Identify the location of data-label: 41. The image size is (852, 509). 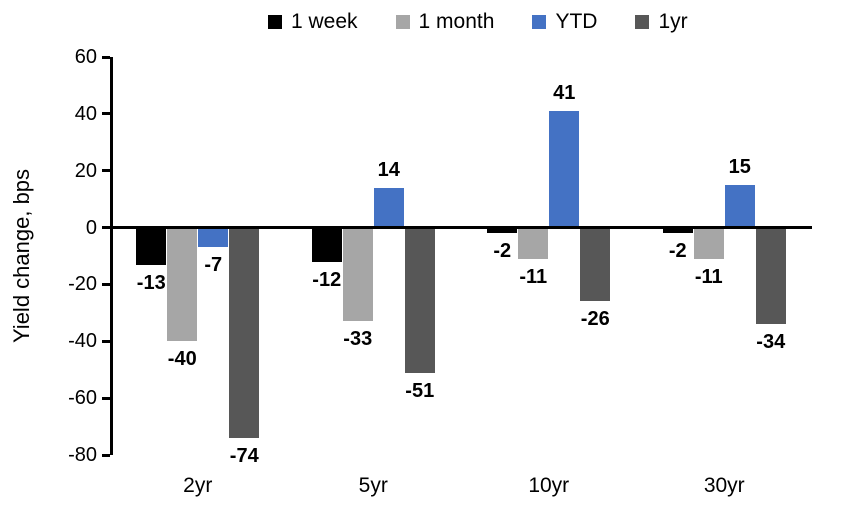
(564, 93).